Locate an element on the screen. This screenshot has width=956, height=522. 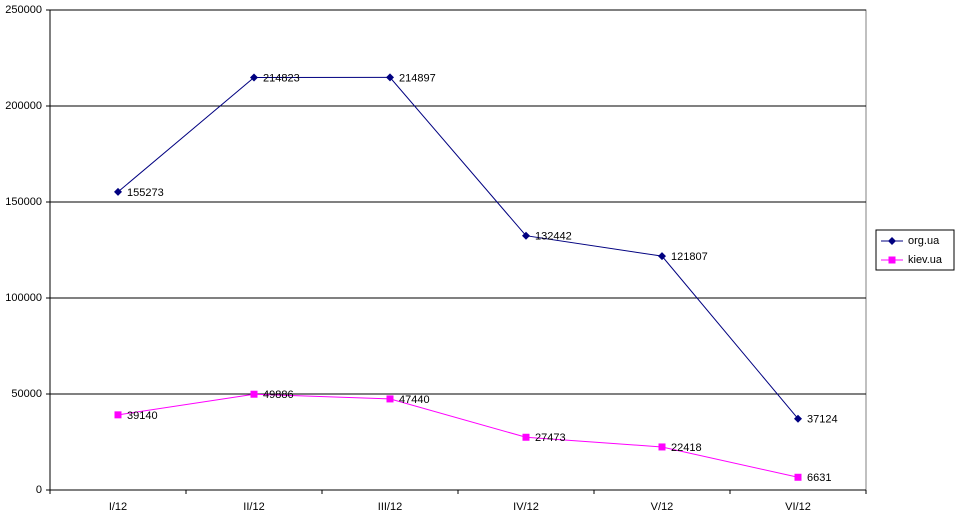
y-tick-label: 0 is located at coordinates (39, 490).